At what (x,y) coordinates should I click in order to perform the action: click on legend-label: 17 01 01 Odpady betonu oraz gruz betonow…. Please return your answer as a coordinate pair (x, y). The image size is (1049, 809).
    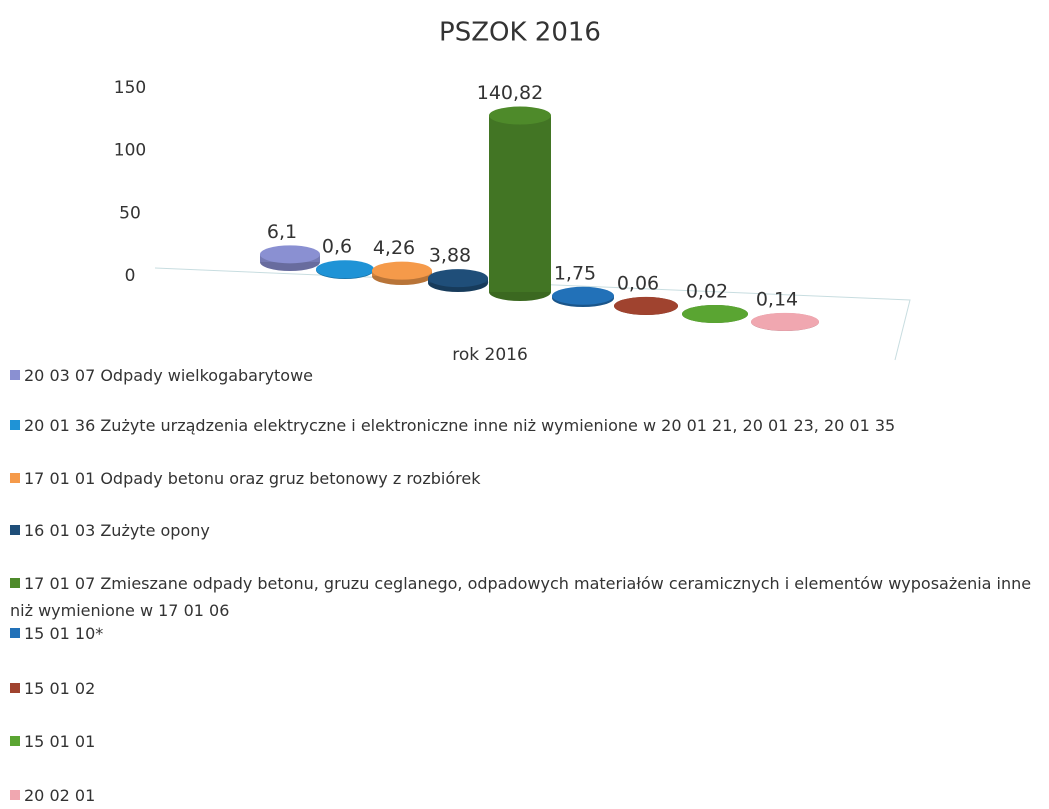
    Looking at the image, I should click on (252, 478).